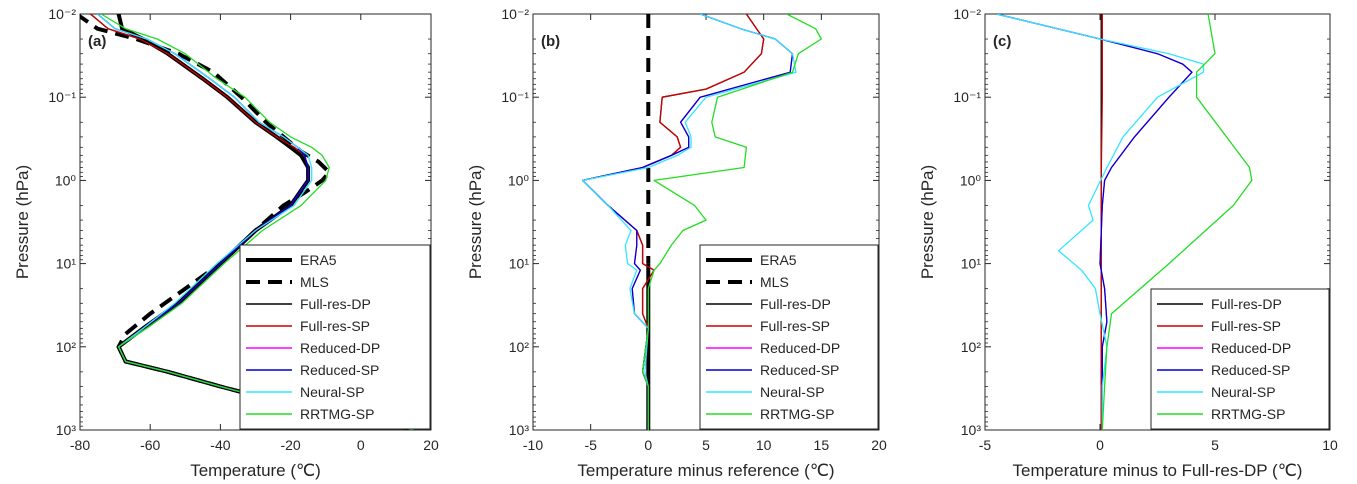  I want to click on x-tick-label: 15, so click(822, 445).